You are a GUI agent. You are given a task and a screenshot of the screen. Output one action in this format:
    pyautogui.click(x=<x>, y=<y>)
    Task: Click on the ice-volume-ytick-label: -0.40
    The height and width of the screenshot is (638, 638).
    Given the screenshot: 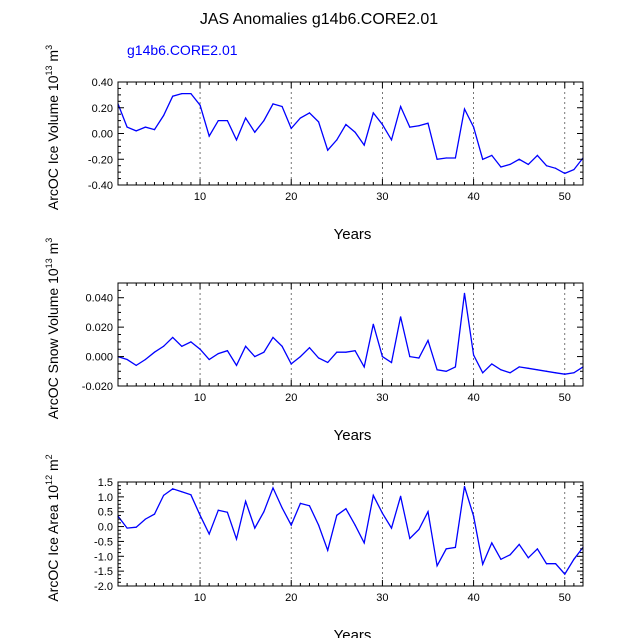 What is the action you would take?
    pyautogui.click(x=100, y=186)
    